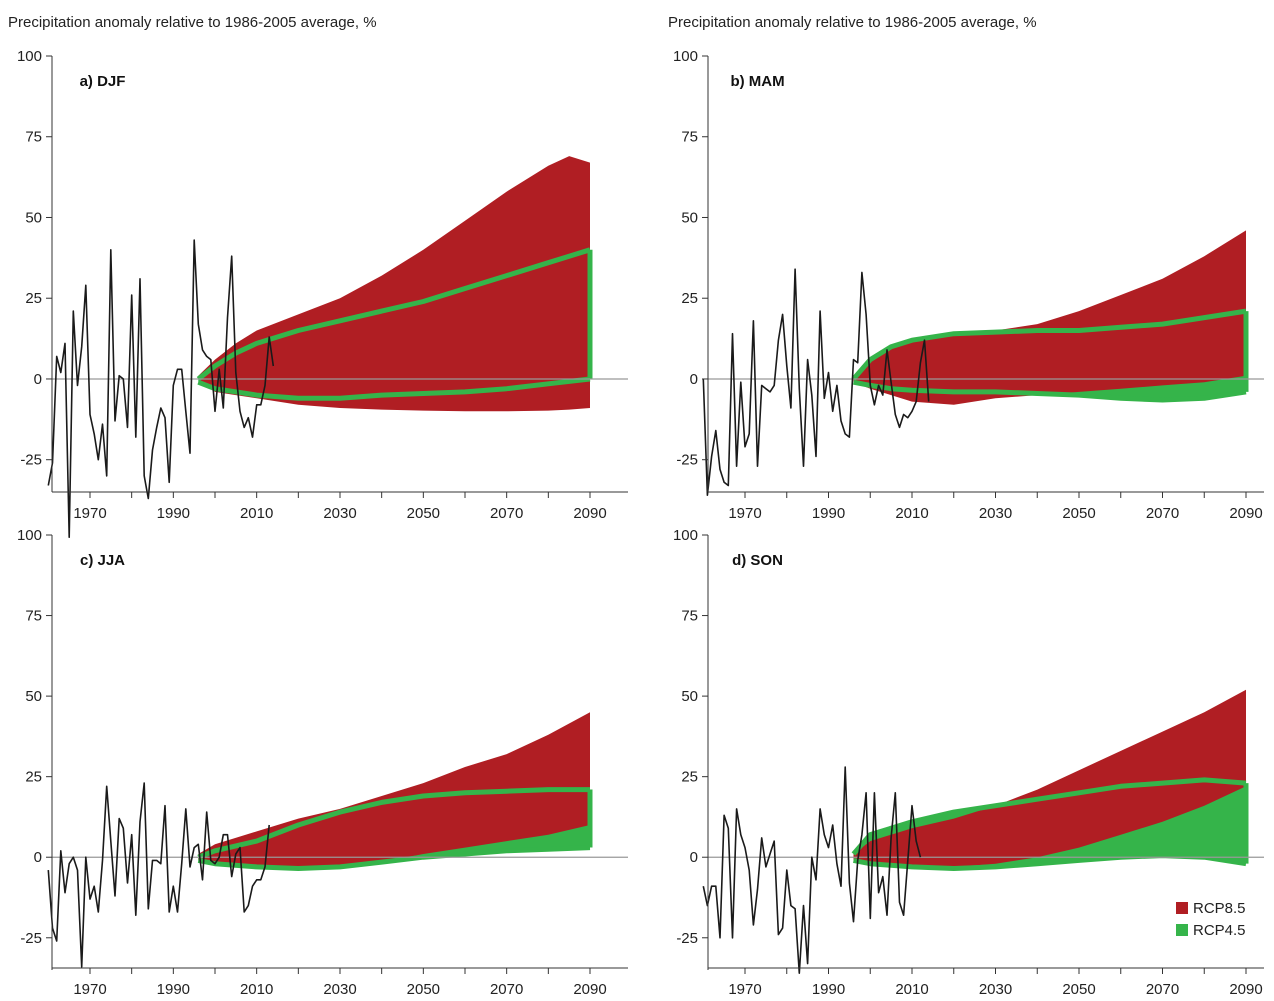  What do you see at coordinates (757, 560) in the screenshot?
I see `panel-label: d) SON` at bounding box center [757, 560].